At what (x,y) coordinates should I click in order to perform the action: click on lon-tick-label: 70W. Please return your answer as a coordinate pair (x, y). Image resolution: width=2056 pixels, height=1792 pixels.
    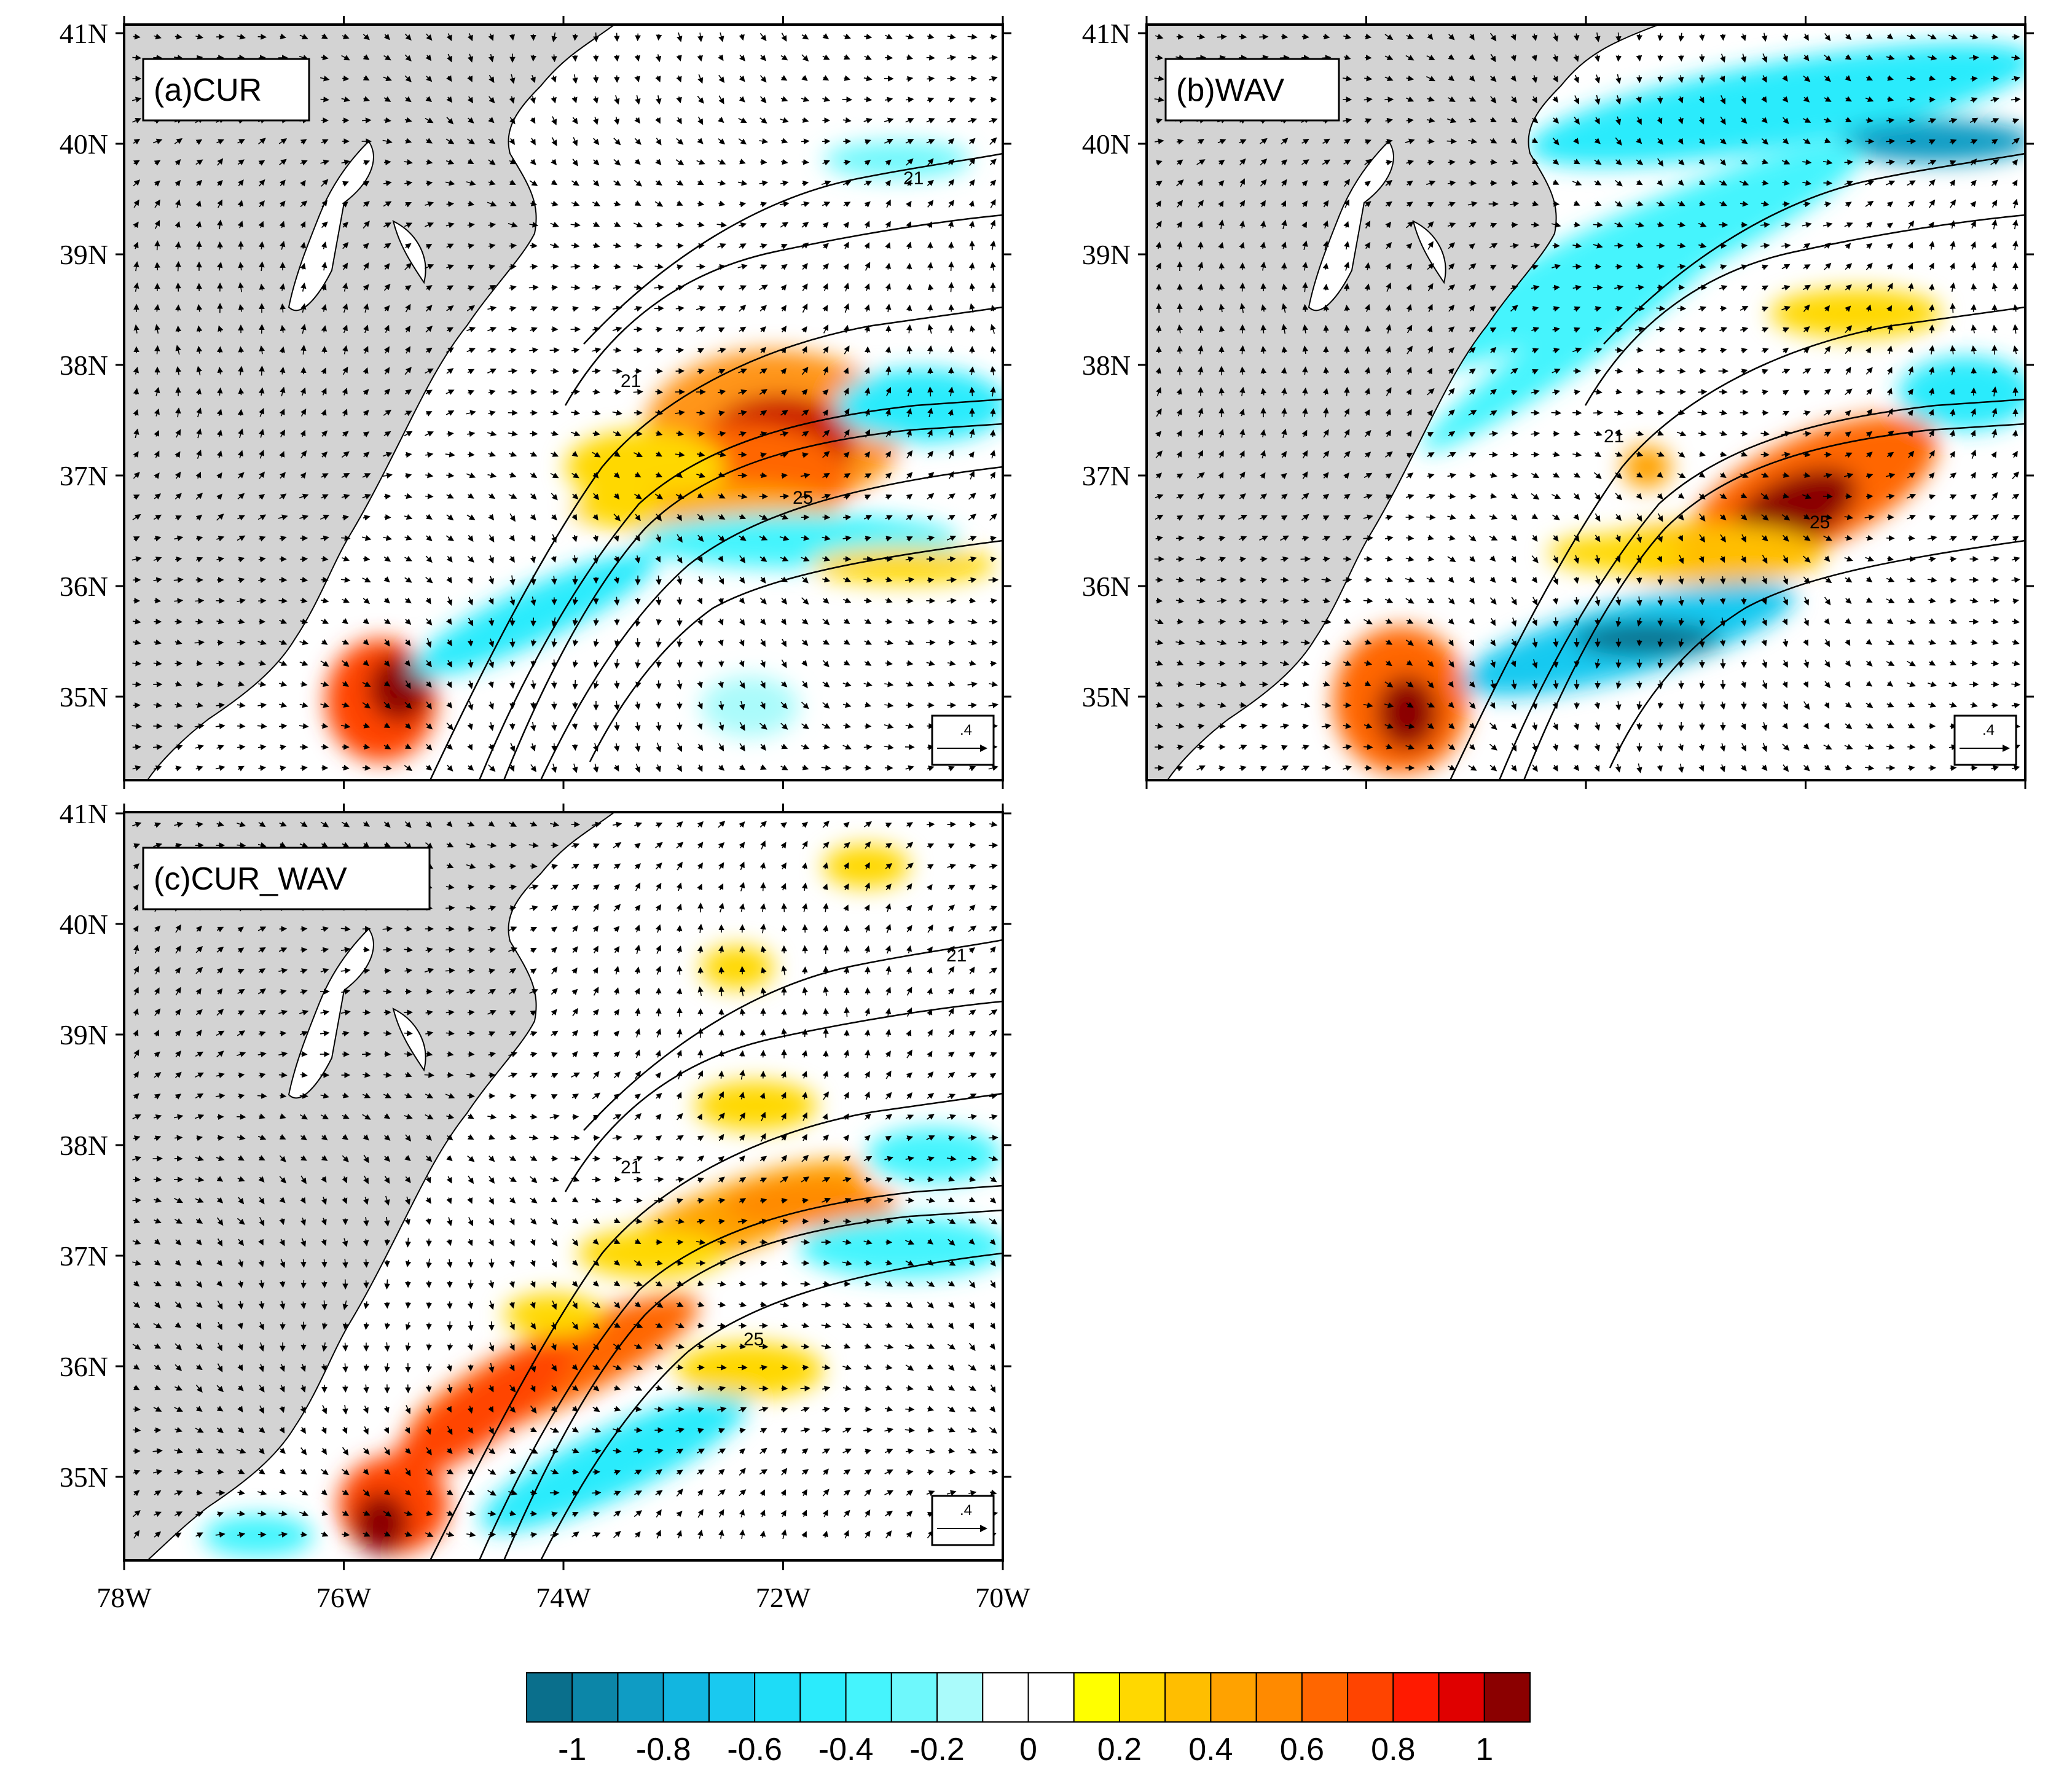
    Looking at the image, I should click on (1002, 1597).